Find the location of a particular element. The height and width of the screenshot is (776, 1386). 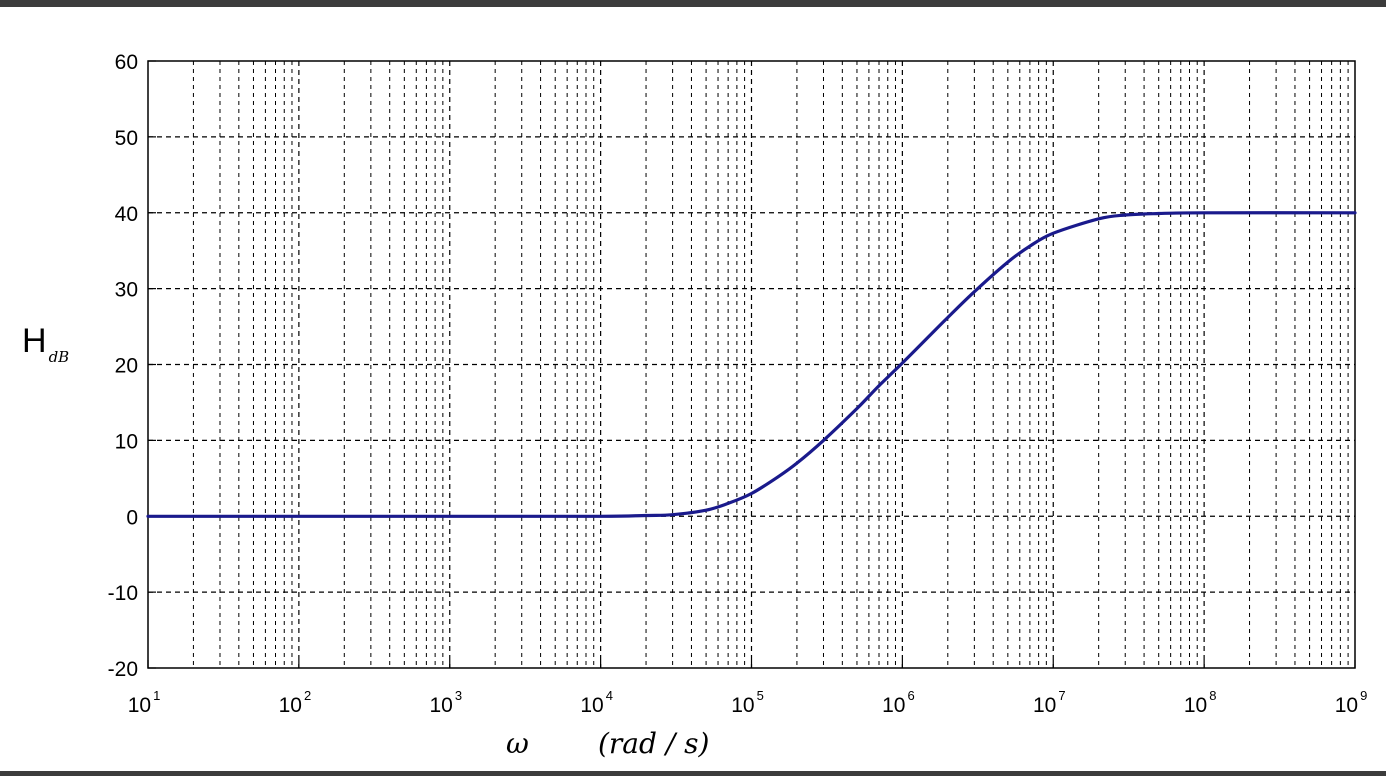

y-tick-label: 50 is located at coordinates (126, 138).